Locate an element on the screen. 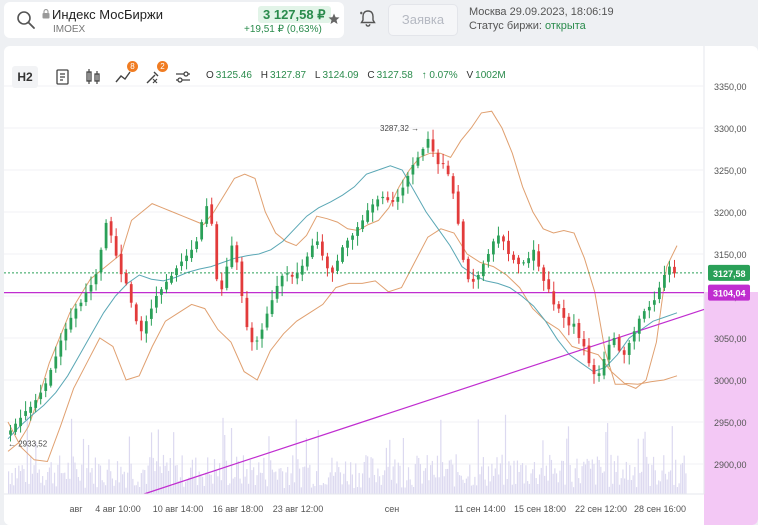 This screenshot has height=525, width=758. indicators-button: 8 is located at coordinates (125, 74).